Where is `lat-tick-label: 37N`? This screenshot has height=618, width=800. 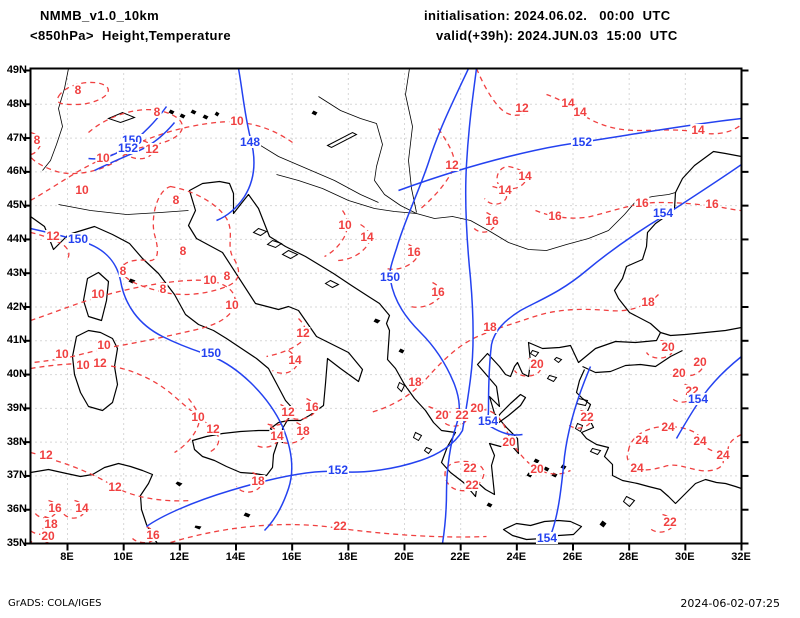
lat-tick-label: 37N is located at coordinates (16, 475).